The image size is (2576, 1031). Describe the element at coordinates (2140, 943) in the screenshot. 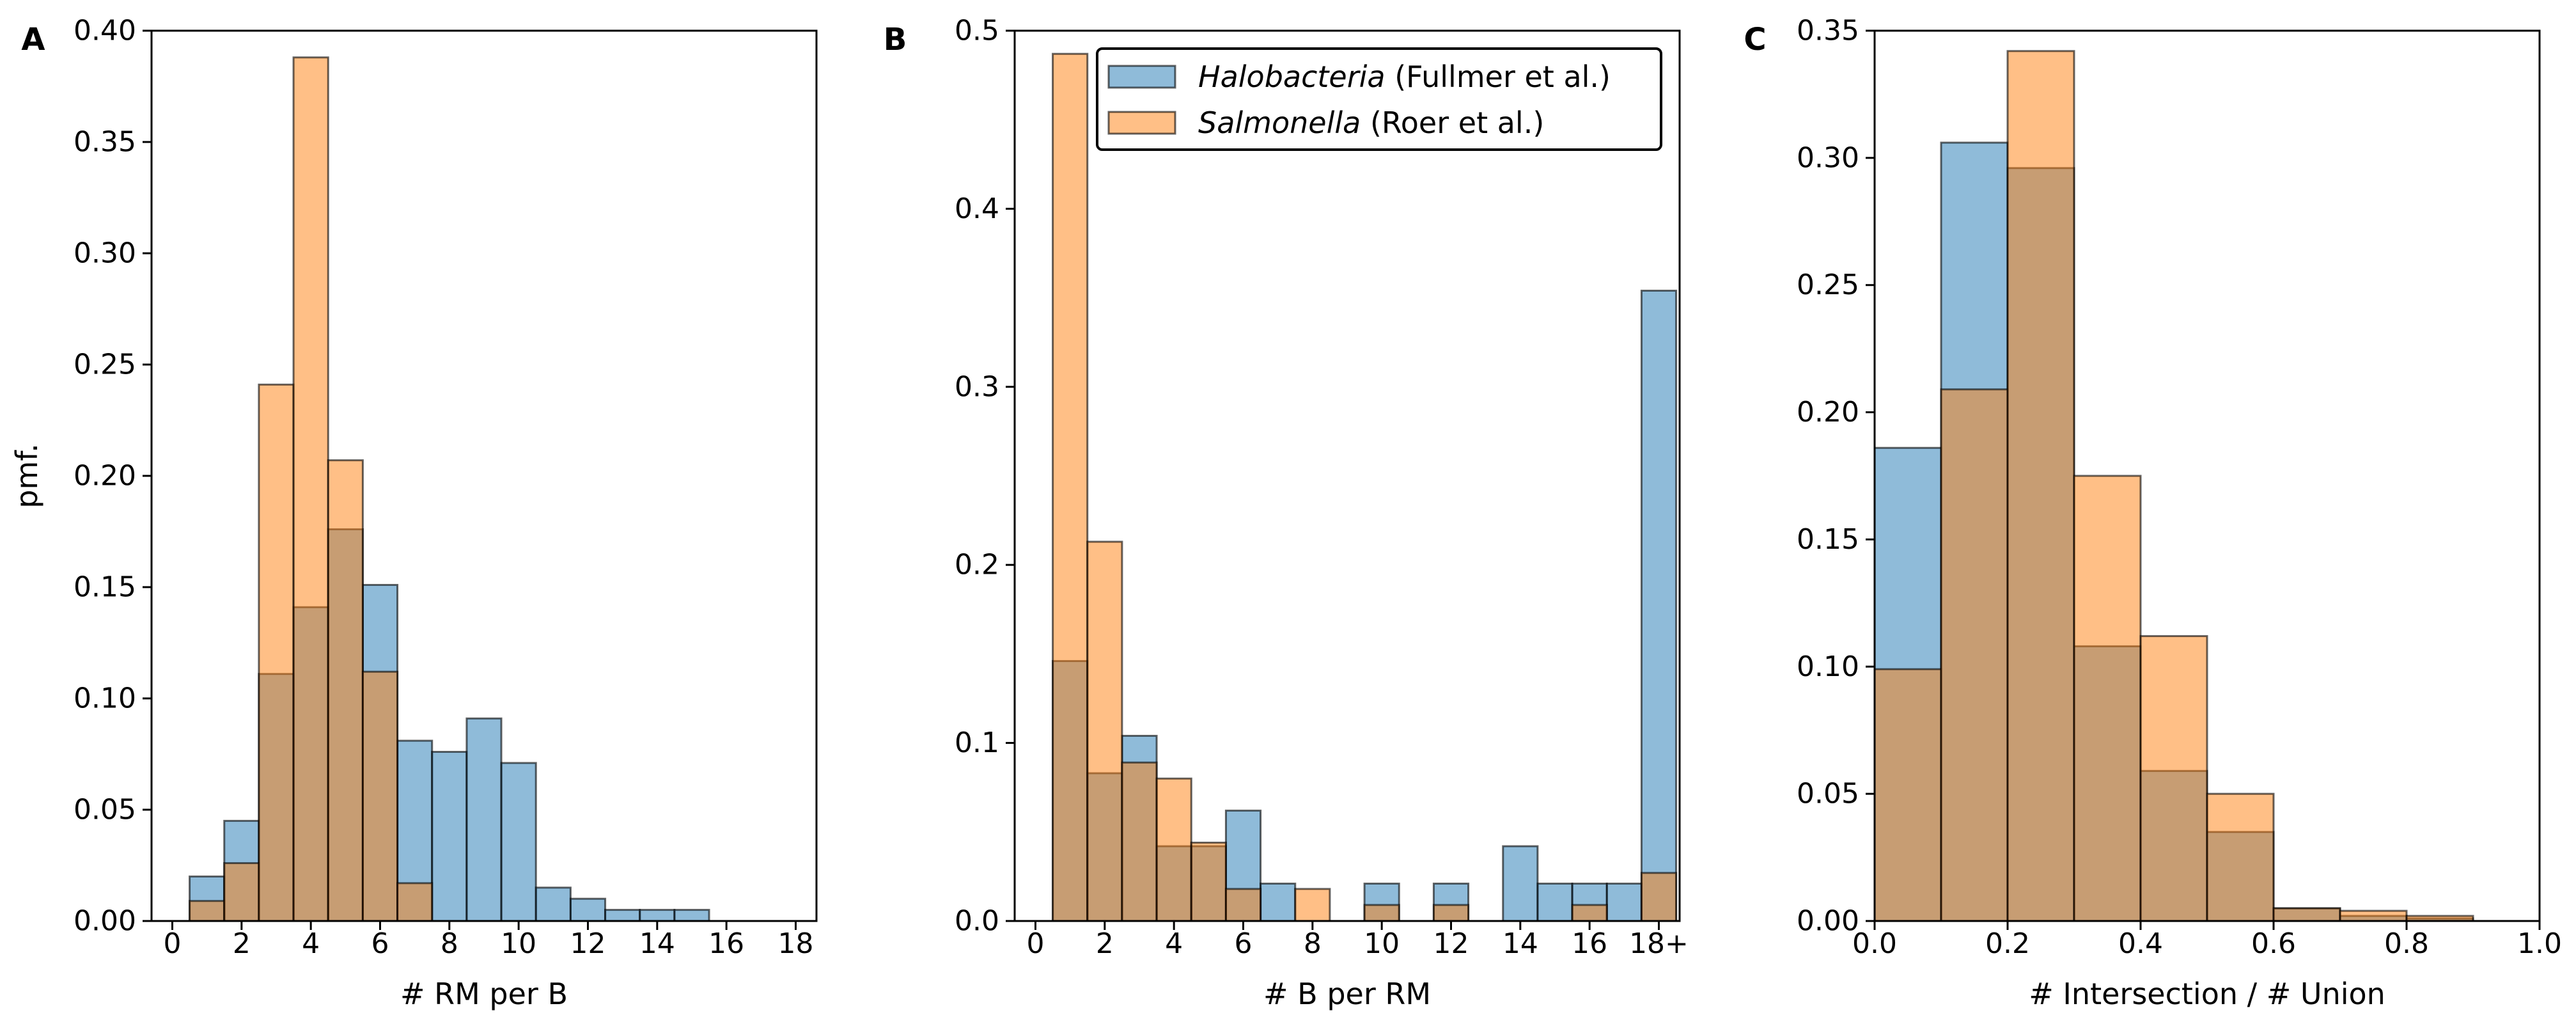

I see `x-tick-label: 0.4` at that location.